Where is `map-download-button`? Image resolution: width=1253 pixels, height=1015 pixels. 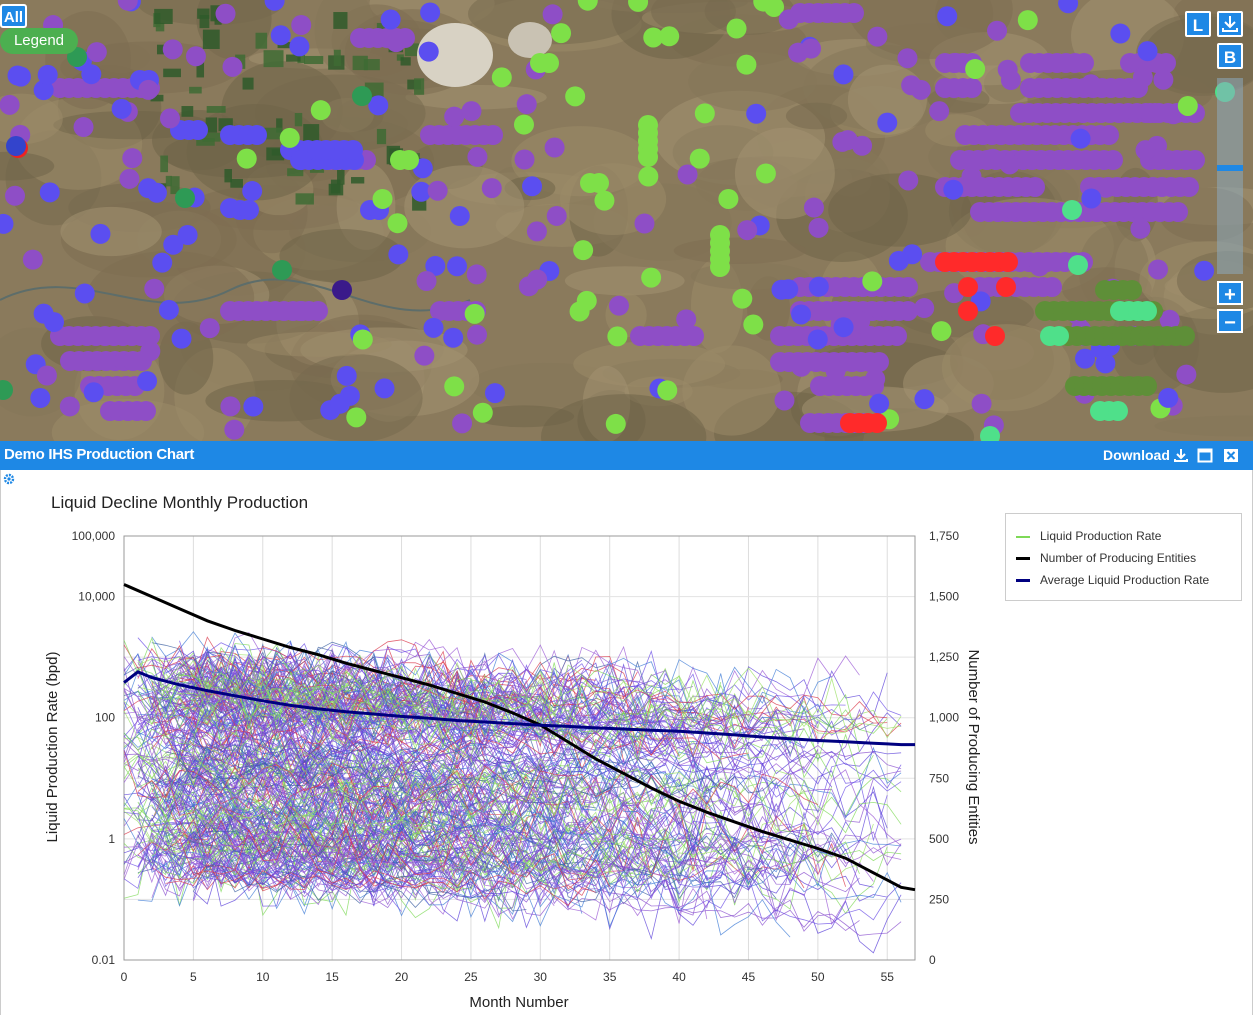 map-download-button is located at coordinates (1230, 24).